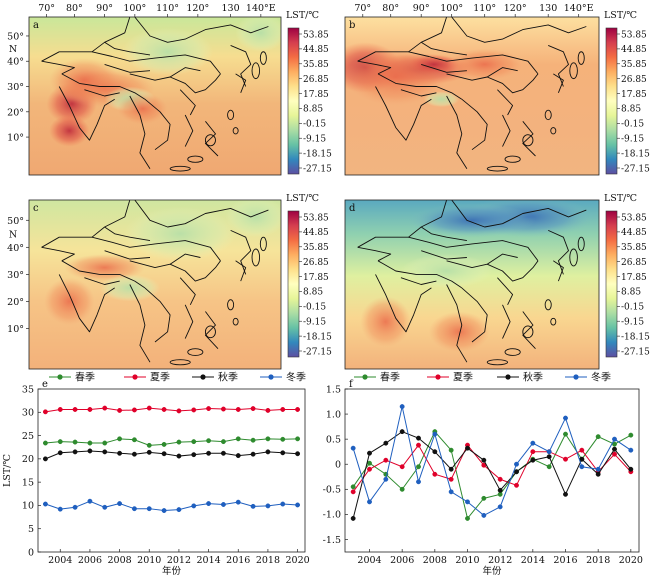 The height and width of the screenshot is (579, 650). I want to click on legend-label: 夏季, so click(160, 378).